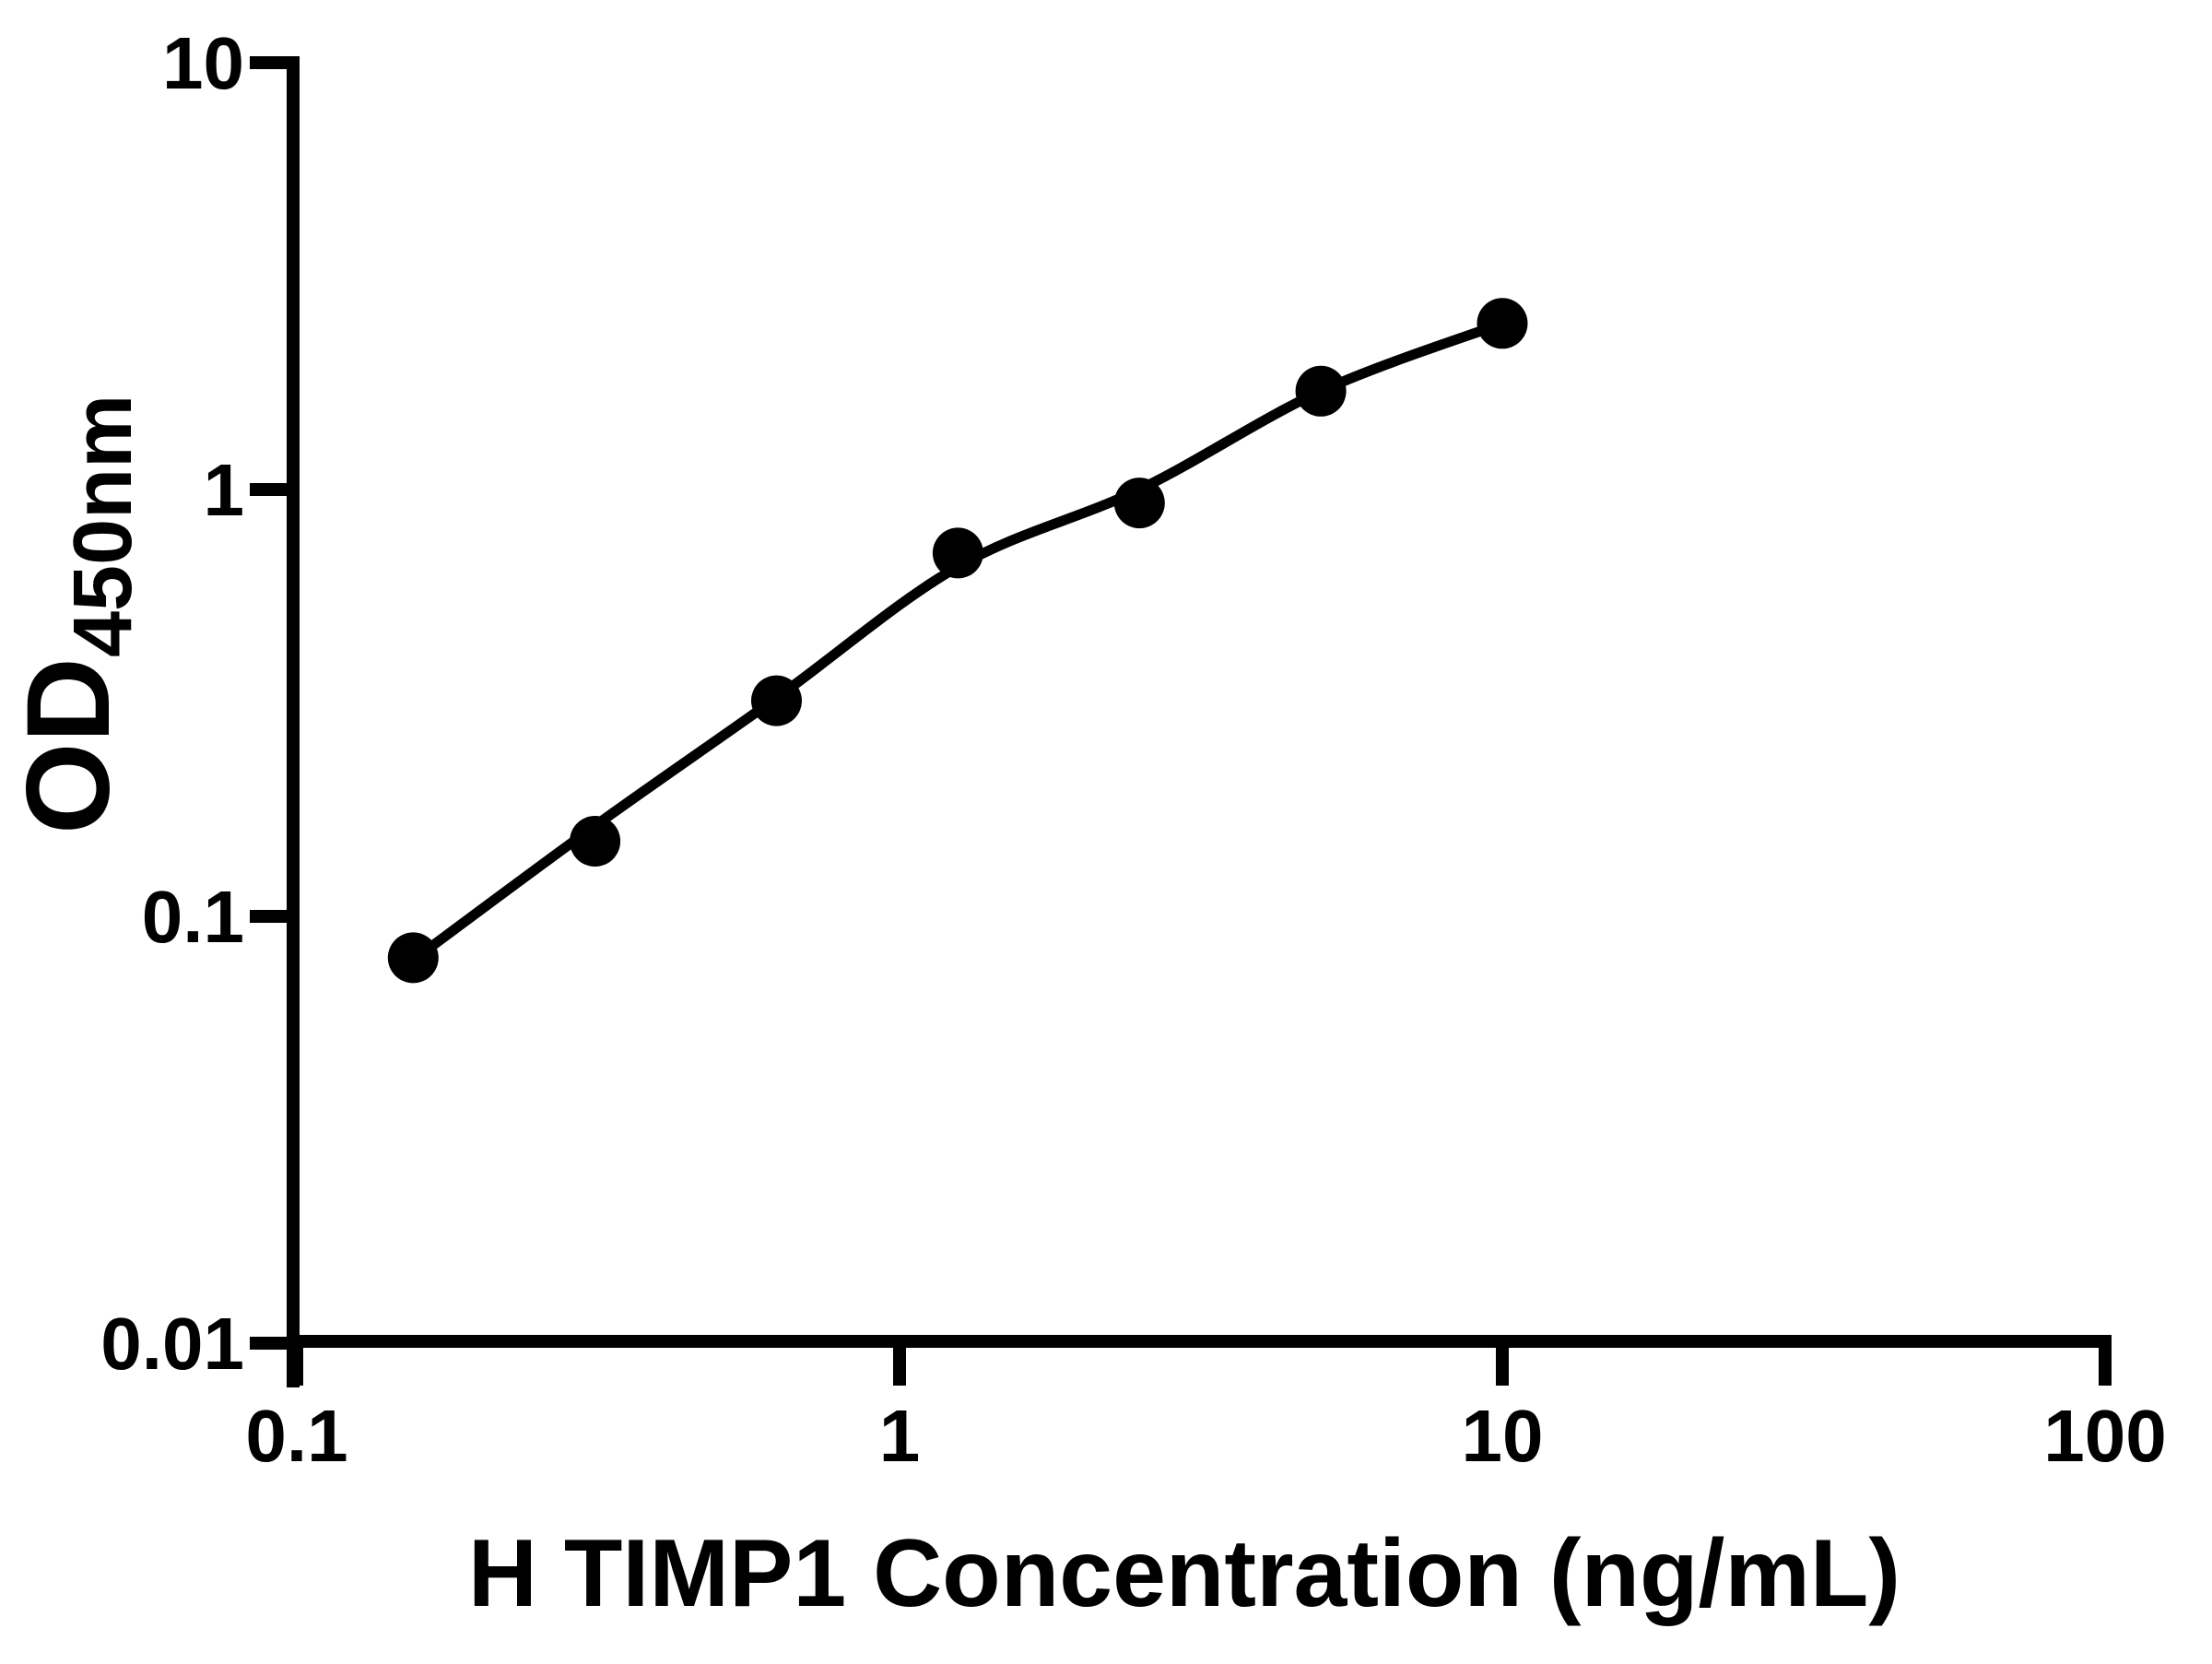 The width and height of the screenshot is (2212, 1664). I want to click on y-tick-labels: 10 1 0.1 0.01, so click(172, 703).